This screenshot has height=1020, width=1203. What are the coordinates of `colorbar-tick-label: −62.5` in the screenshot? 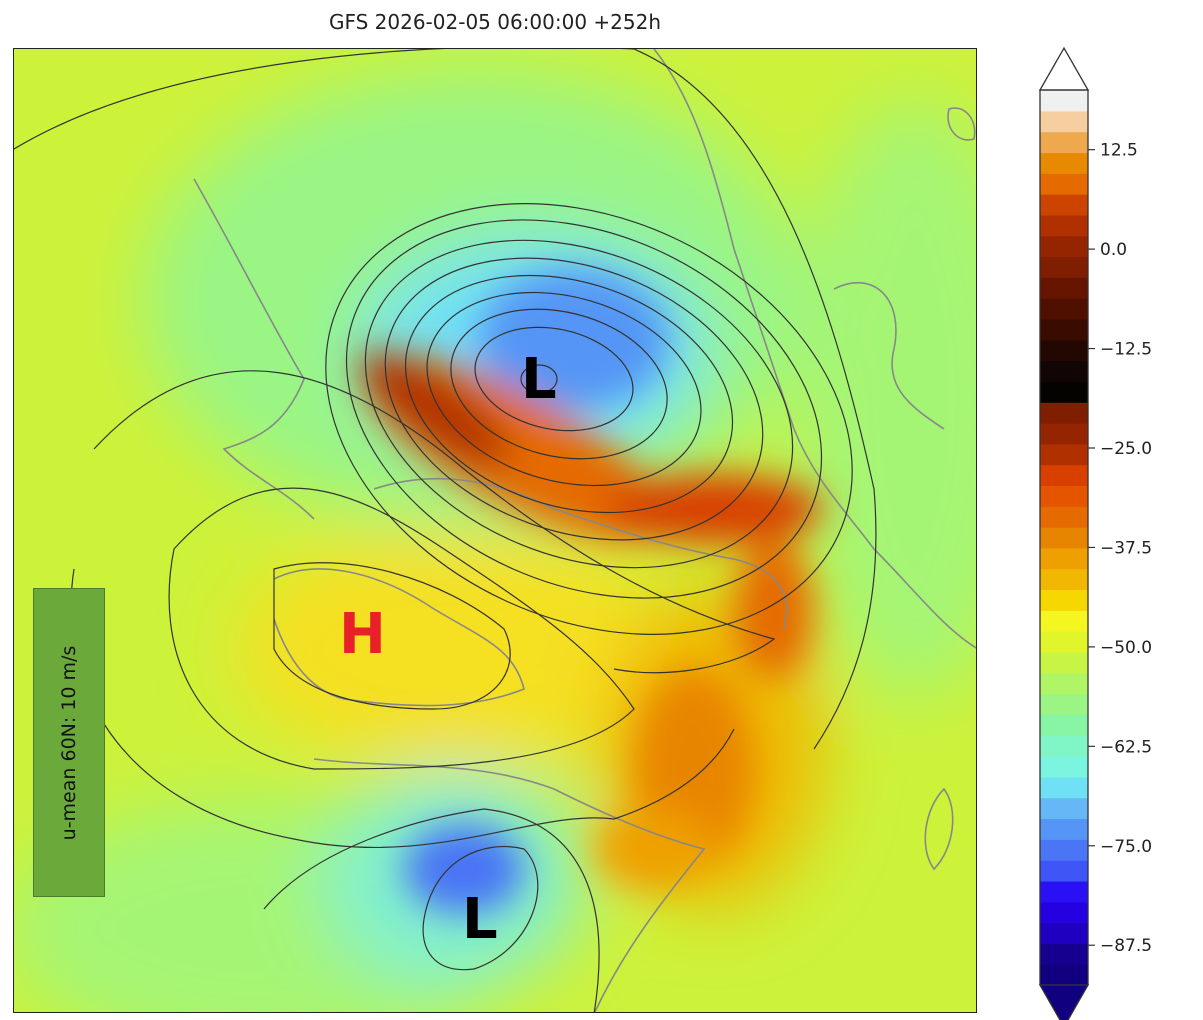 It's located at (1126, 747).